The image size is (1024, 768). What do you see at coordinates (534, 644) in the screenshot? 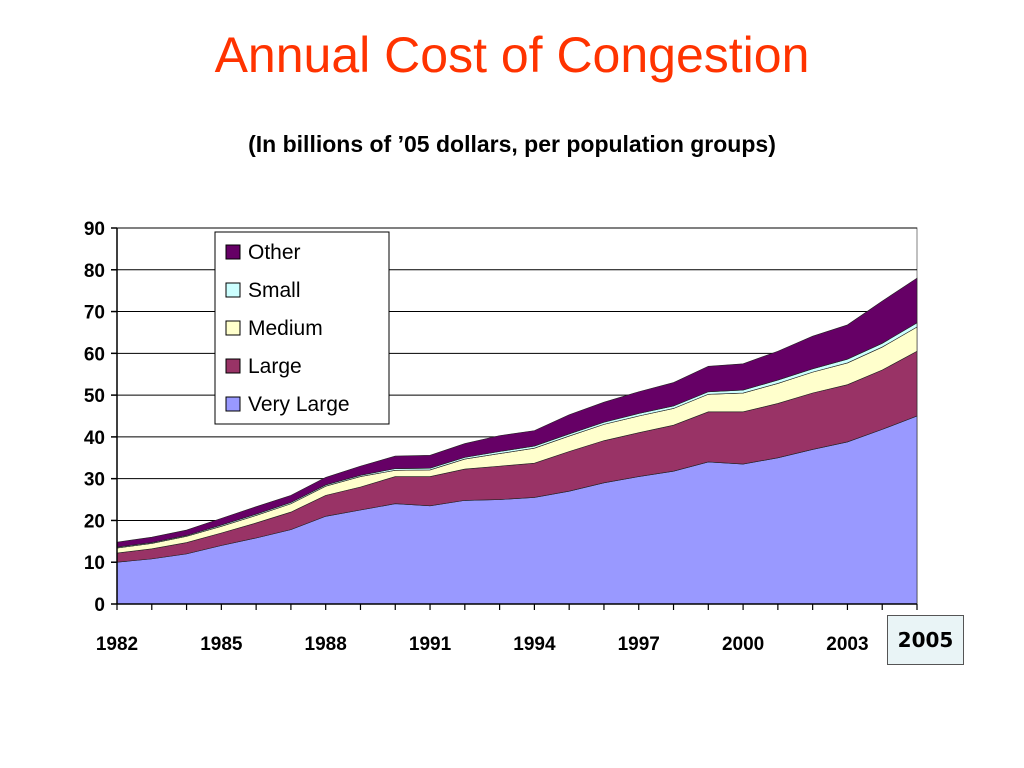
I see `x-tick-label-1994: 1994` at bounding box center [534, 644].